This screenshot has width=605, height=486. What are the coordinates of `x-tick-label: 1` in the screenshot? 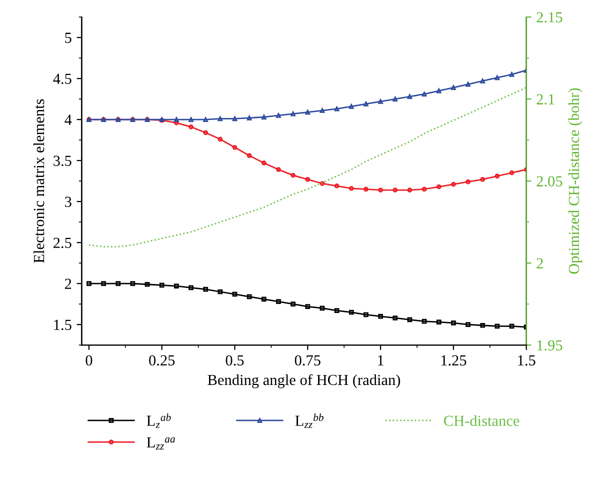 It's located at (381, 360).